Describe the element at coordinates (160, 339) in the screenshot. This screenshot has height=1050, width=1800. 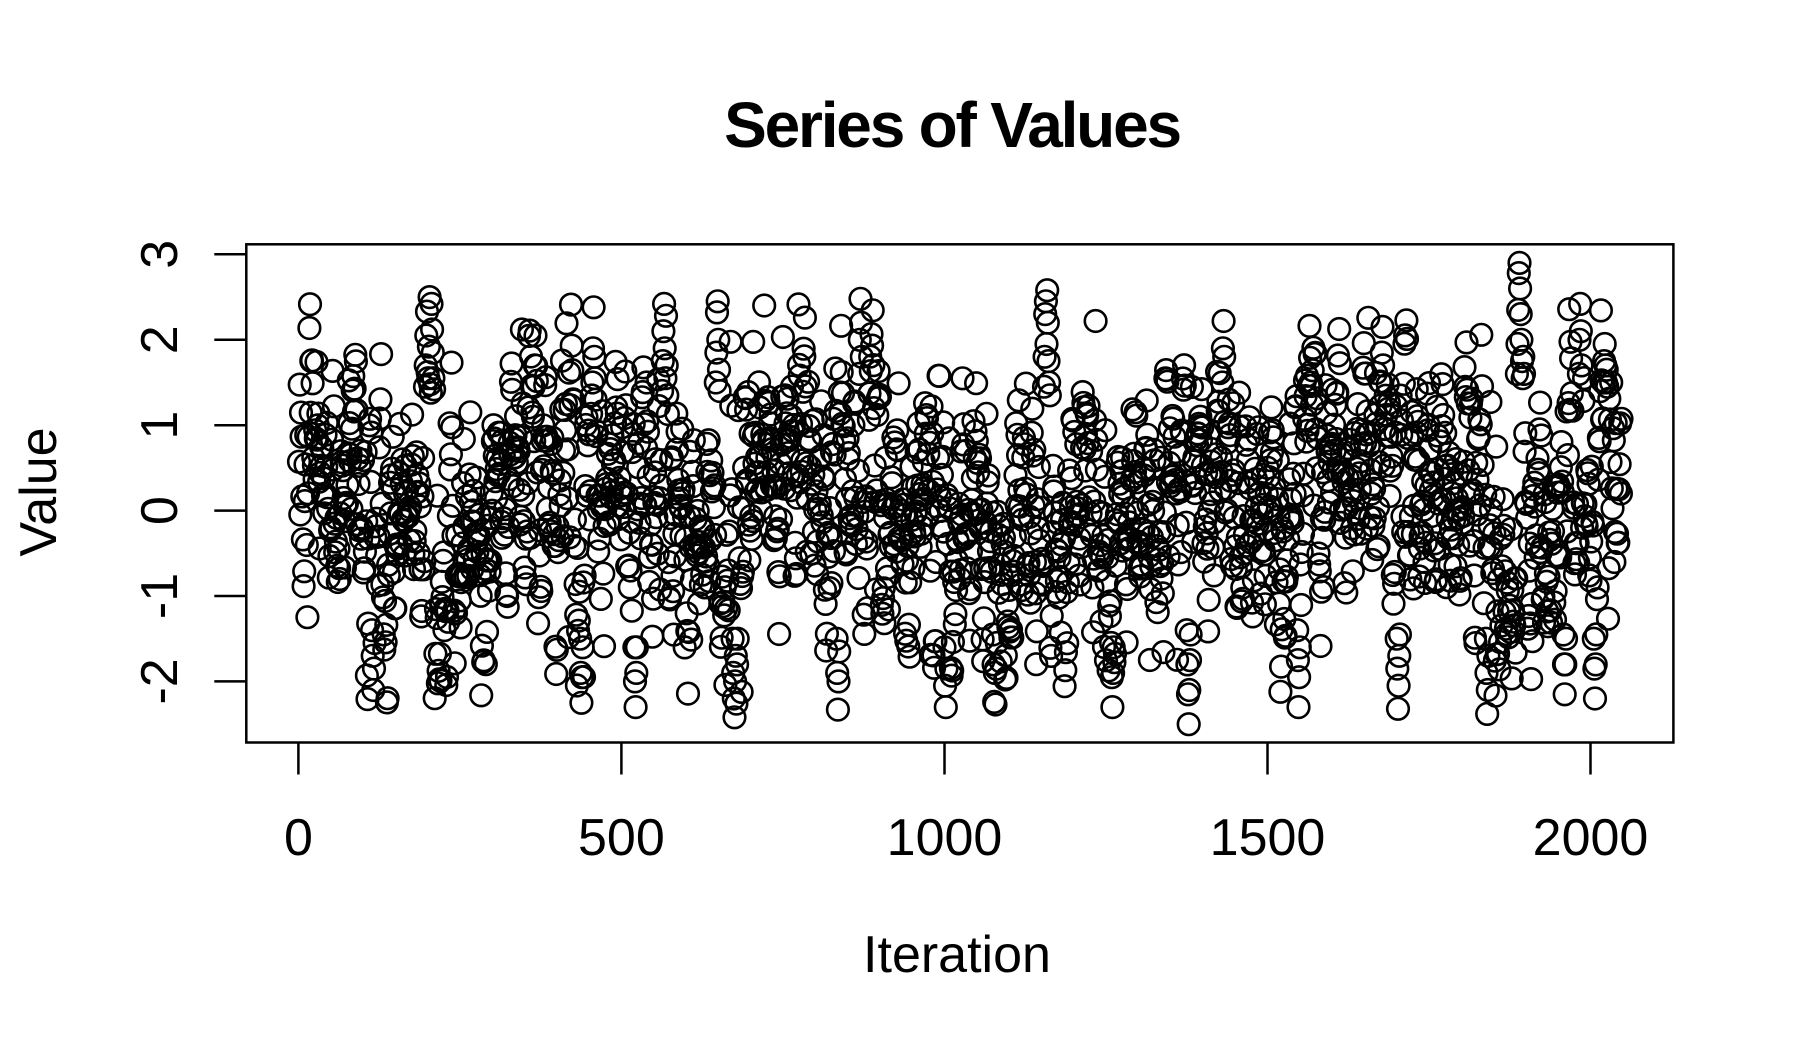
I see `svg-text: 2` at that location.